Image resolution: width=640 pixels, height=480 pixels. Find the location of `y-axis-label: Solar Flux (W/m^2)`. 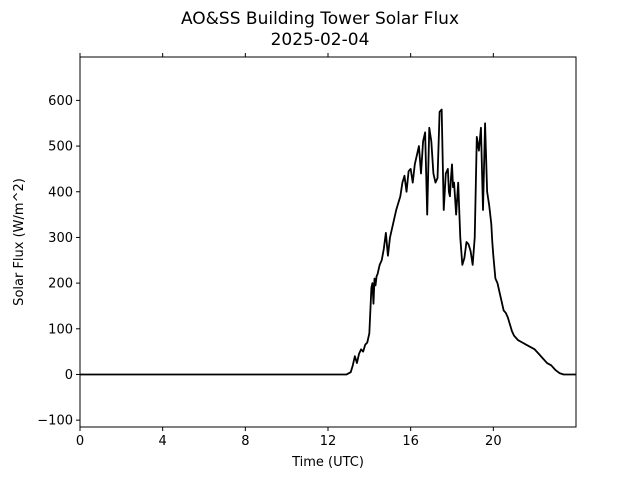

y-axis-label: Solar Flux (W/m^2) is located at coordinates (19, 242).